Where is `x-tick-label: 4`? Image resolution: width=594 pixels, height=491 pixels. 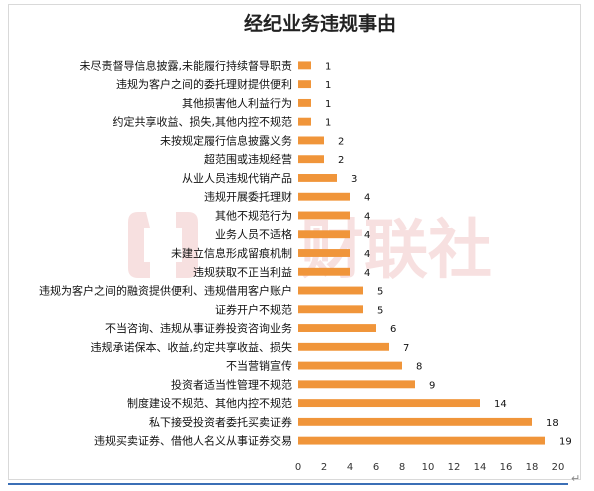
x-tick-label: 4 is located at coordinates (350, 467).